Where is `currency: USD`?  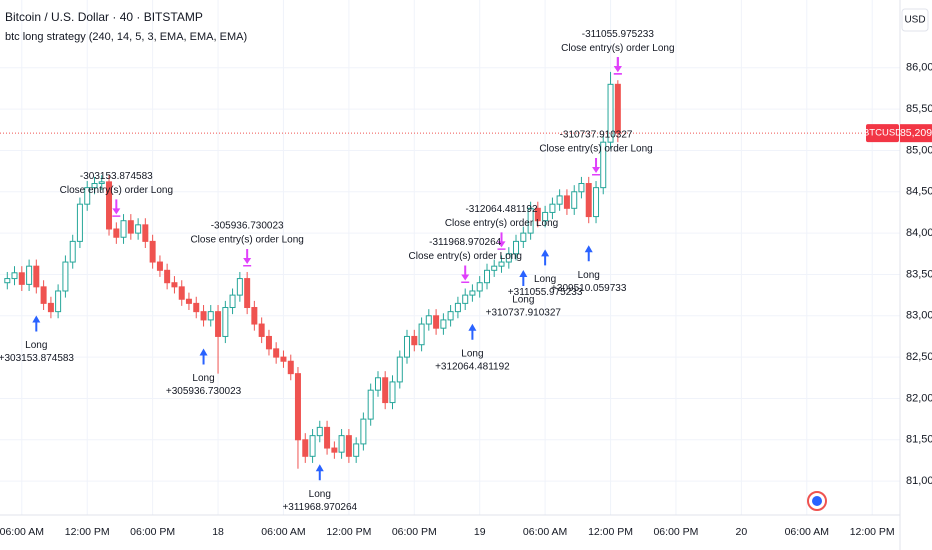
currency: USD is located at coordinates (914, 20).